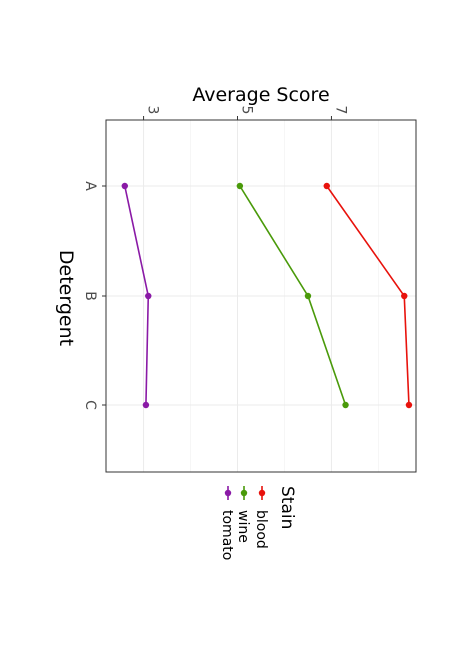  What do you see at coordinates (90, 405) in the screenshot?
I see `x-tick-label: C` at bounding box center [90, 405].